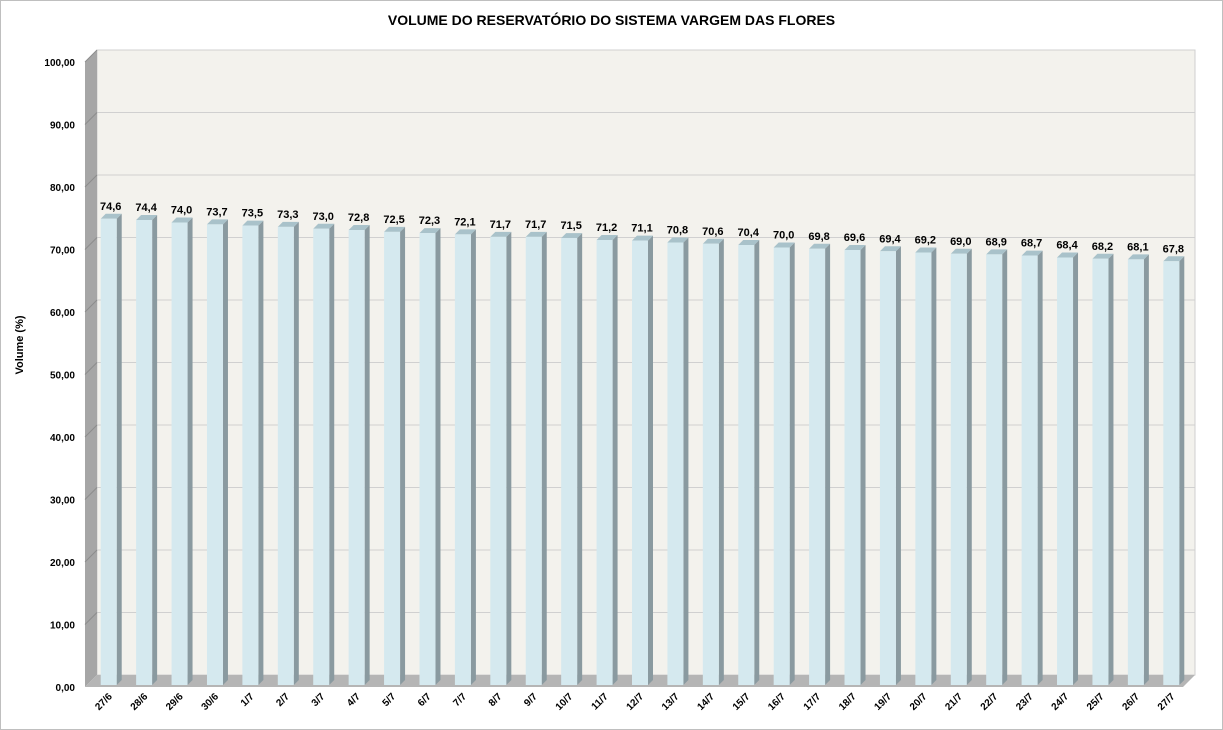  Describe the element at coordinates (671, 702) in the screenshot. I see `x-tick-label: 13/7` at that location.